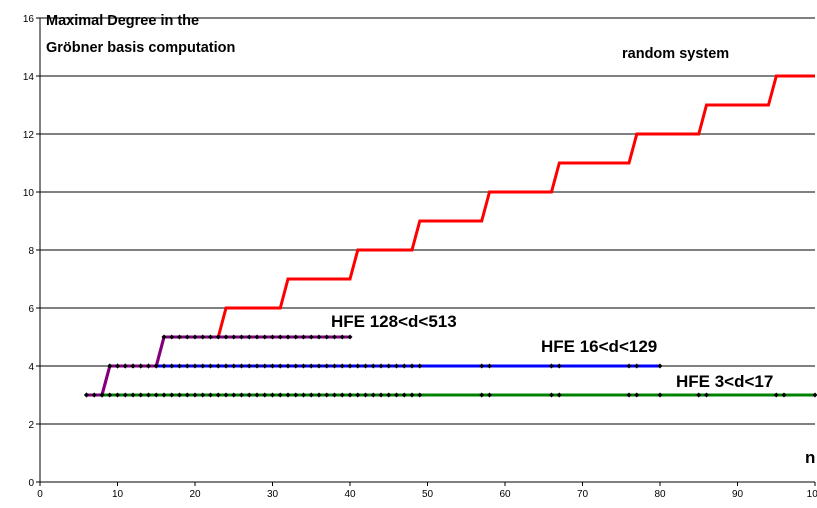 The image size is (817, 508). Describe the element at coordinates (583, 494) in the screenshot. I see `x-tick-label: 70` at that location.